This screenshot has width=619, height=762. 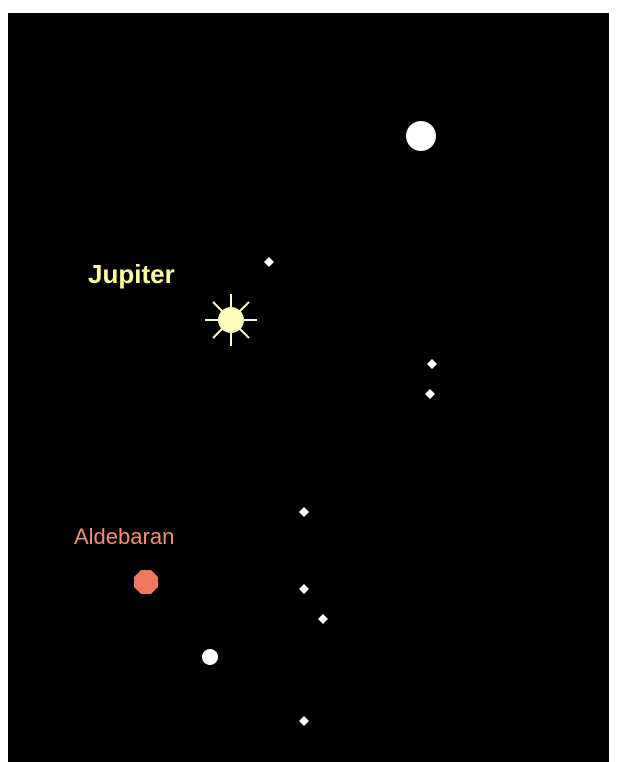 I want to click on moon, so click(x=421, y=136).